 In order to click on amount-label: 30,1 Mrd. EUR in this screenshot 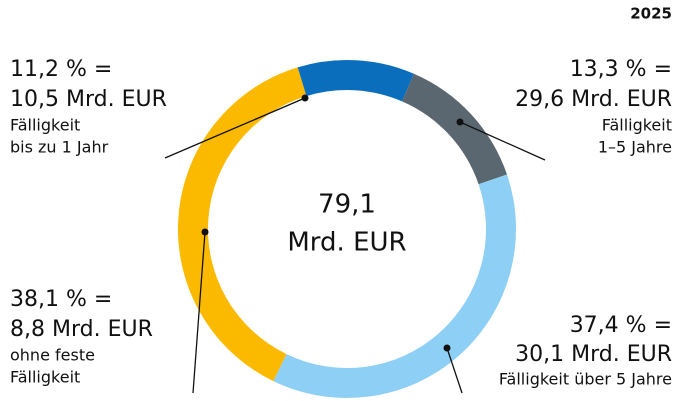, I will do `click(593, 354)`.